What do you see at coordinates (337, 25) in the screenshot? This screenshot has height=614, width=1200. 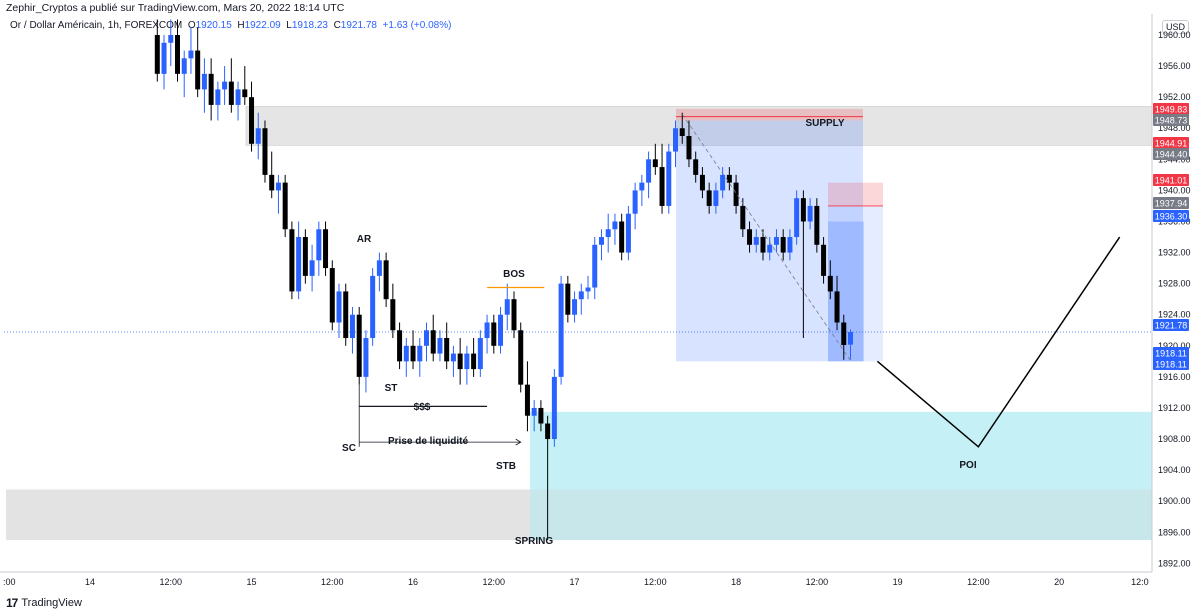 I see `close-label: C` at bounding box center [337, 25].